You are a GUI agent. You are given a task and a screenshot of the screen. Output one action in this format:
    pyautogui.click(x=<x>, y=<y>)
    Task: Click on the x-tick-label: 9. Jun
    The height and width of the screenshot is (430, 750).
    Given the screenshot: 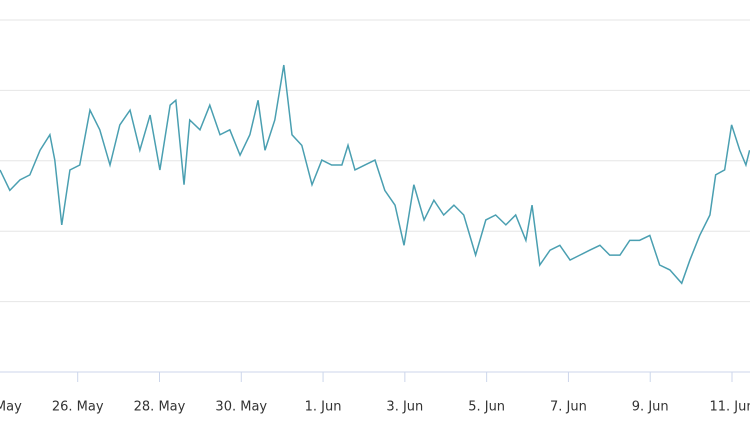 What is the action you would take?
    pyautogui.click(x=650, y=407)
    